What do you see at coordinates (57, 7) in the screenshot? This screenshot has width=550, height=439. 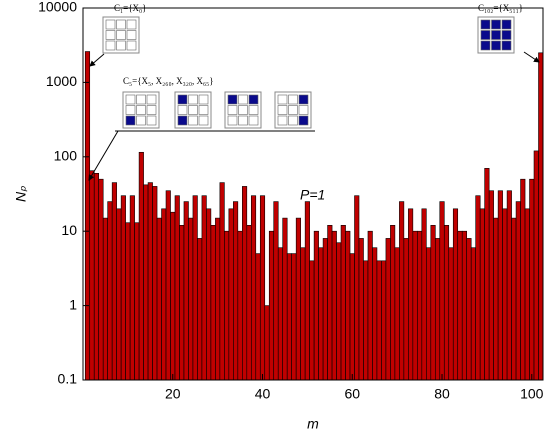 I see `y-tick-label: 10000` at bounding box center [57, 7].